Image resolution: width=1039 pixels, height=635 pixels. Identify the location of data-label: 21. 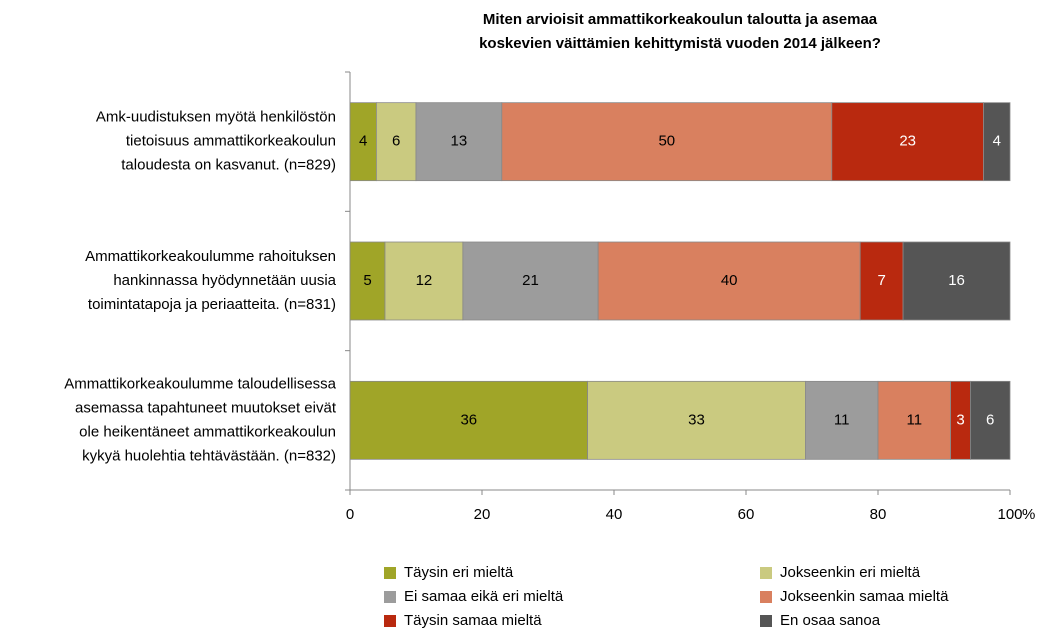
(530, 280).